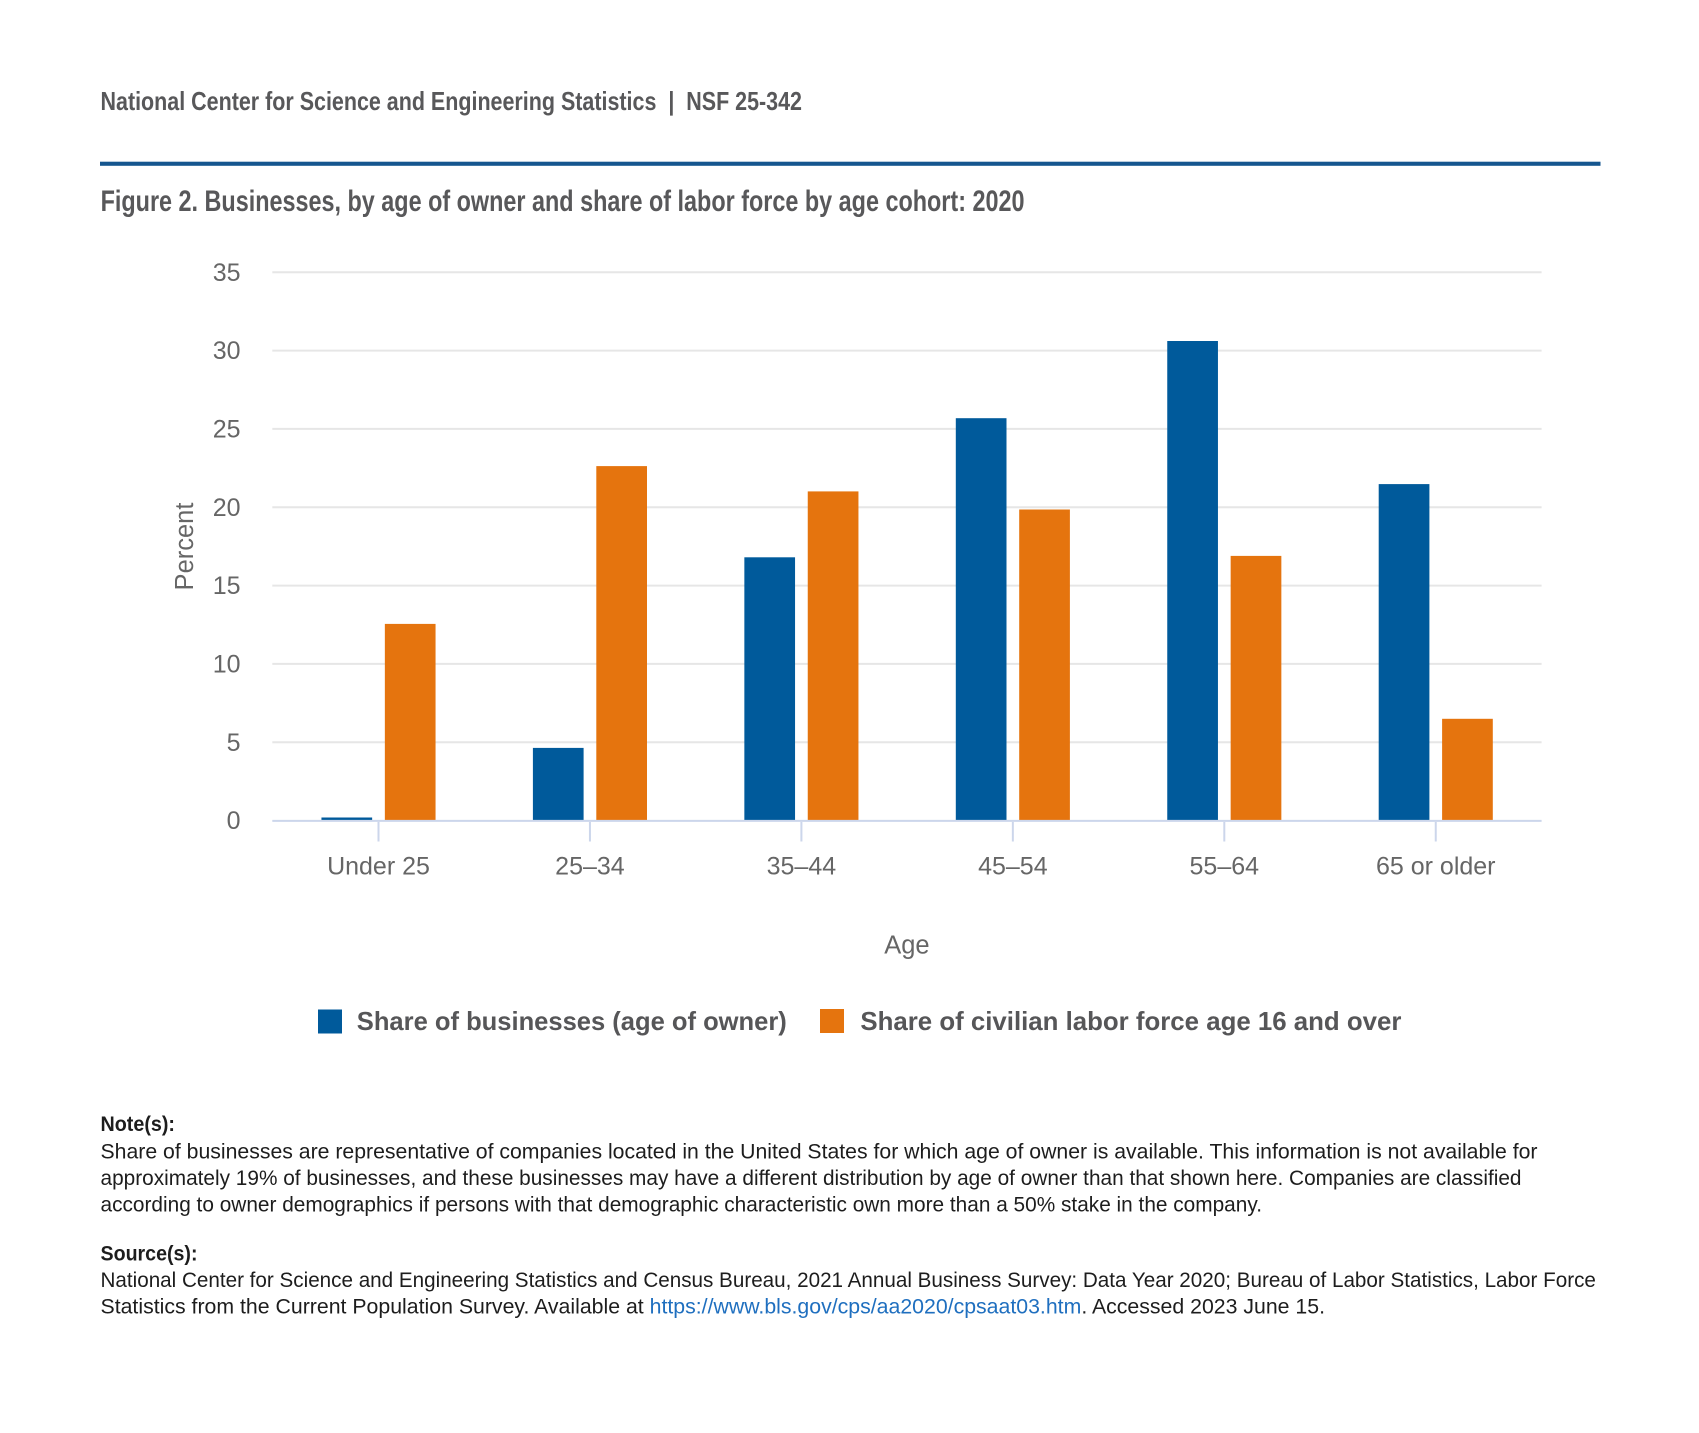  What do you see at coordinates (227, 273) in the screenshot?
I see `svg-text: 35` at bounding box center [227, 273].